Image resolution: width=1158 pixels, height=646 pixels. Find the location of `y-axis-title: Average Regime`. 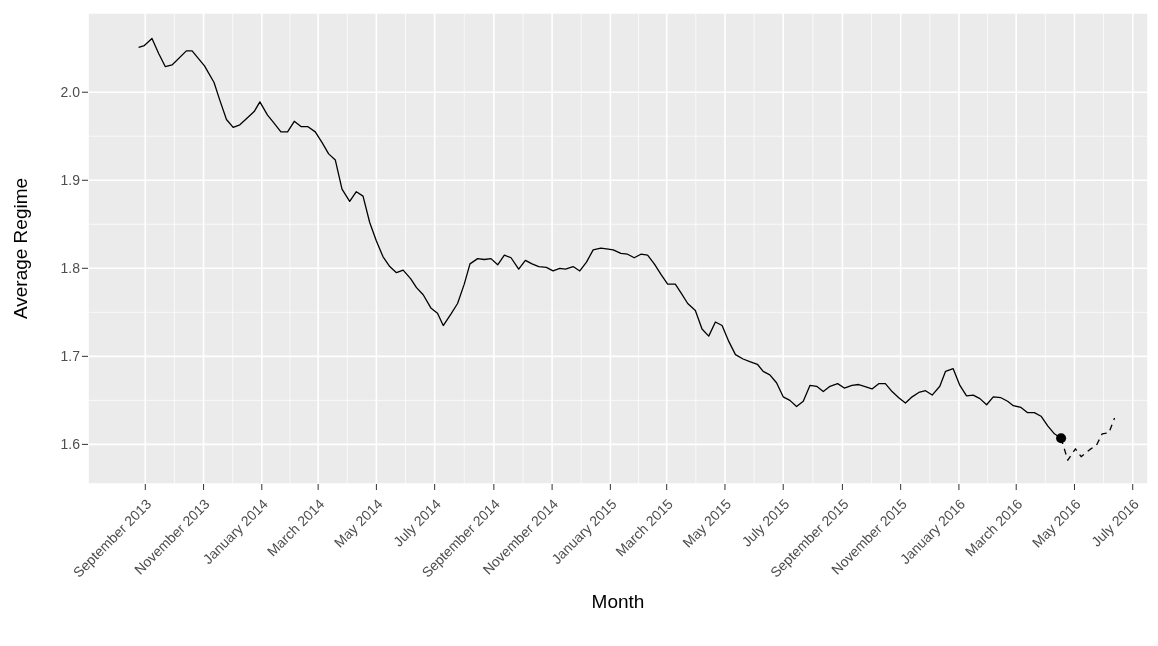

y-axis-title: Average Regime is located at coordinates (20, 248).